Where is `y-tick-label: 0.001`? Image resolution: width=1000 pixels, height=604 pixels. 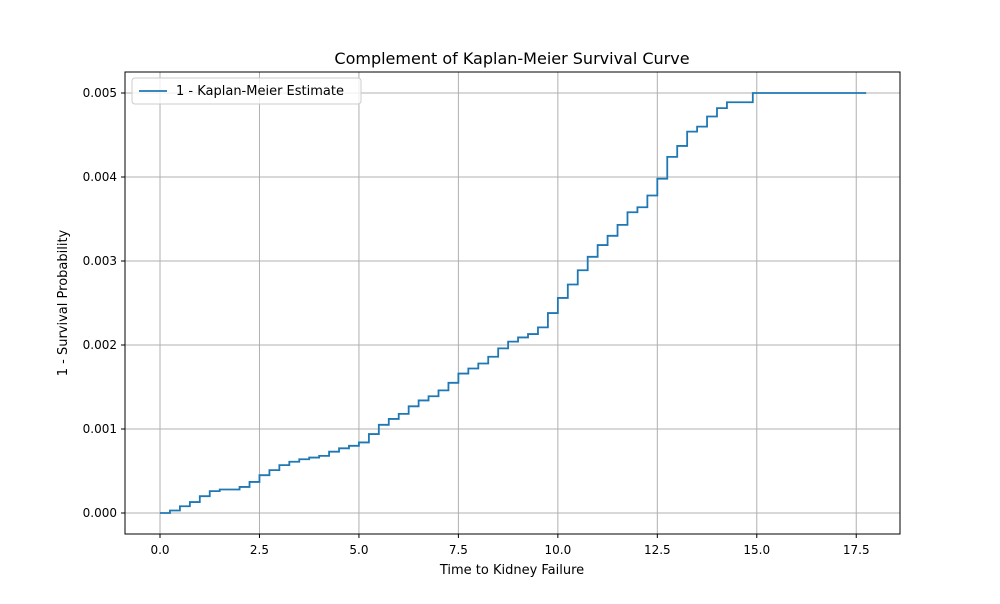 y-tick-label: 0.001 is located at coordinates (100, 429).